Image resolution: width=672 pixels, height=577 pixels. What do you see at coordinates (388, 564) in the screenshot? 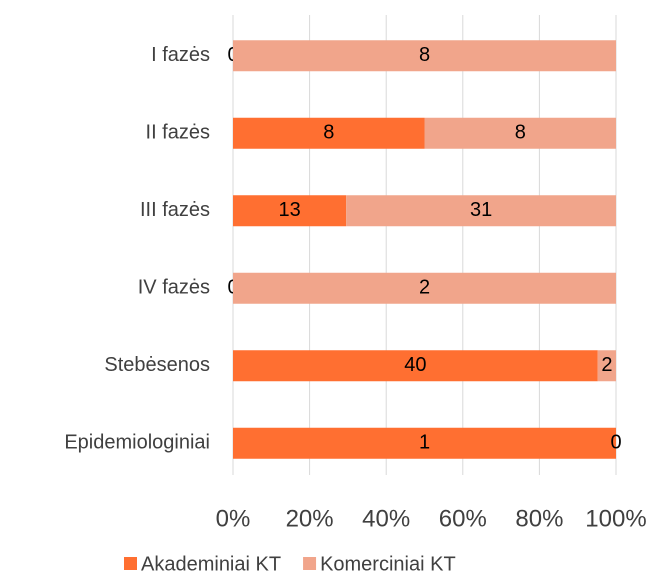
I see `legend-label: Komerciniai KT` at bounding box center [388, 564].